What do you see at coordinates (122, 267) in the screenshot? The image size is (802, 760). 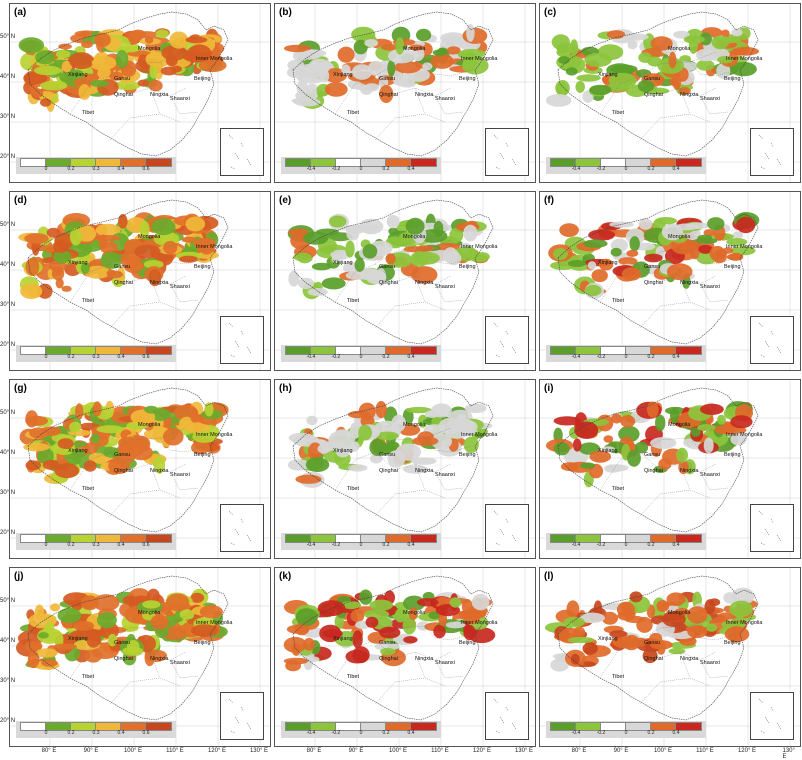 I see `place-label-gansu: Gansu` at bounding box center [122, 267].